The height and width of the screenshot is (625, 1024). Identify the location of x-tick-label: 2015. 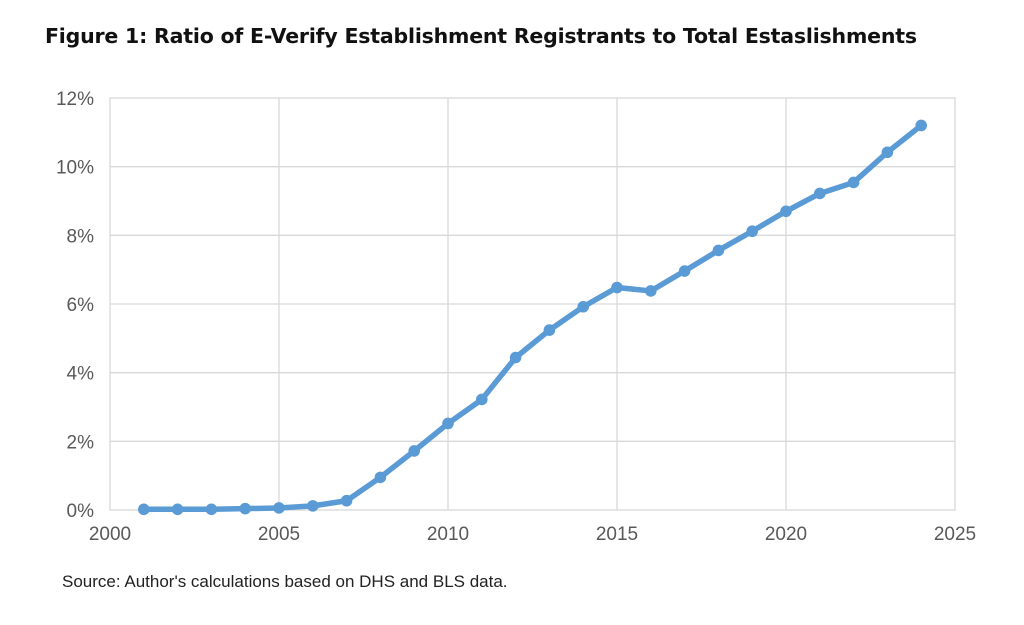
(617, 534).